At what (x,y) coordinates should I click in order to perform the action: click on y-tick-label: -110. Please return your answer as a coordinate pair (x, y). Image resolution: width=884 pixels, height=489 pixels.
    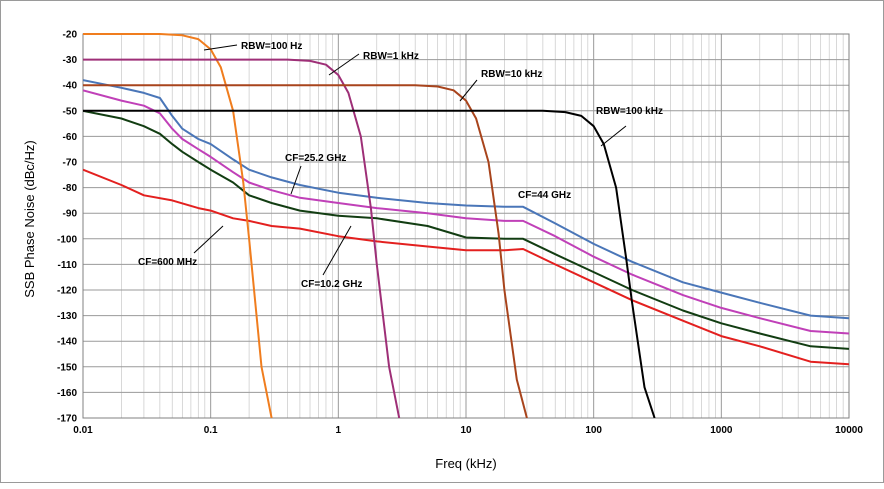
    Looking at the image, I should click on (68, 265).